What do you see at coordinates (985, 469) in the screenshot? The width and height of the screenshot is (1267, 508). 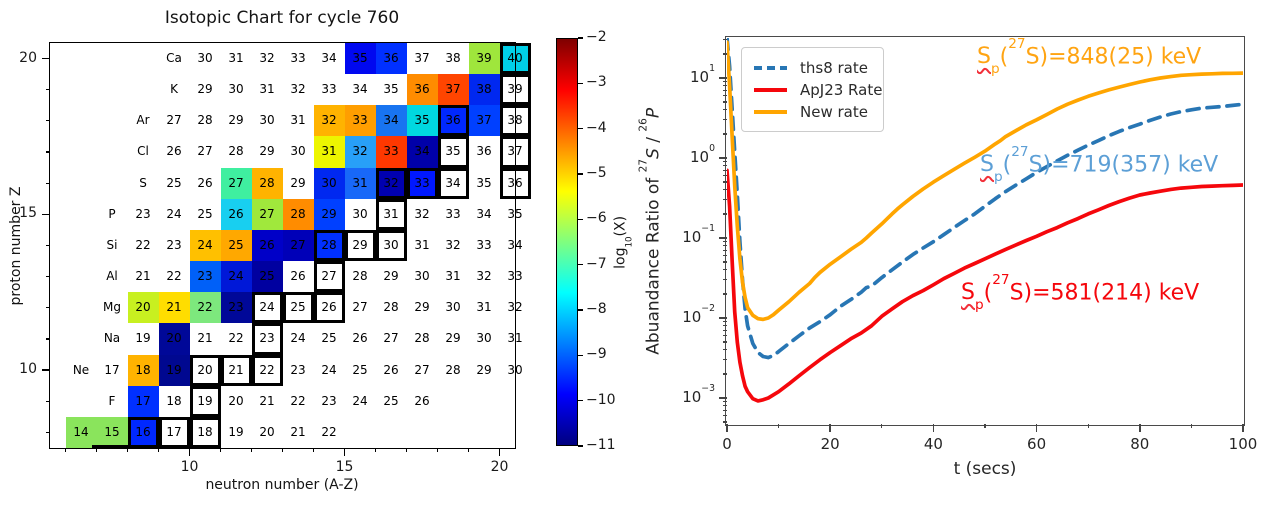 I see `abundance-ratio-x-axis-label: t (secs)` at bounding box center [985, 469].